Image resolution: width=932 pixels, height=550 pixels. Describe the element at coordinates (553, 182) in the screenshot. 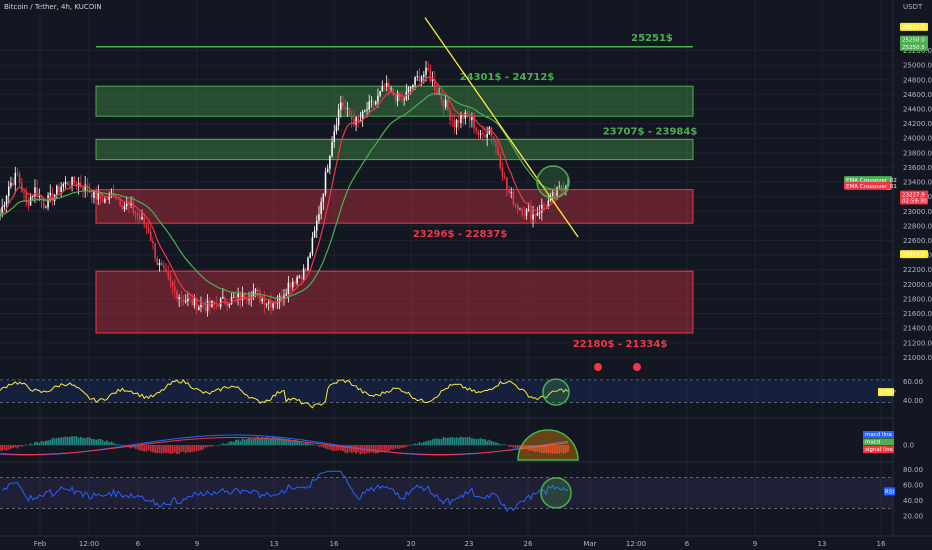

I see `highlight-circle` at that location.